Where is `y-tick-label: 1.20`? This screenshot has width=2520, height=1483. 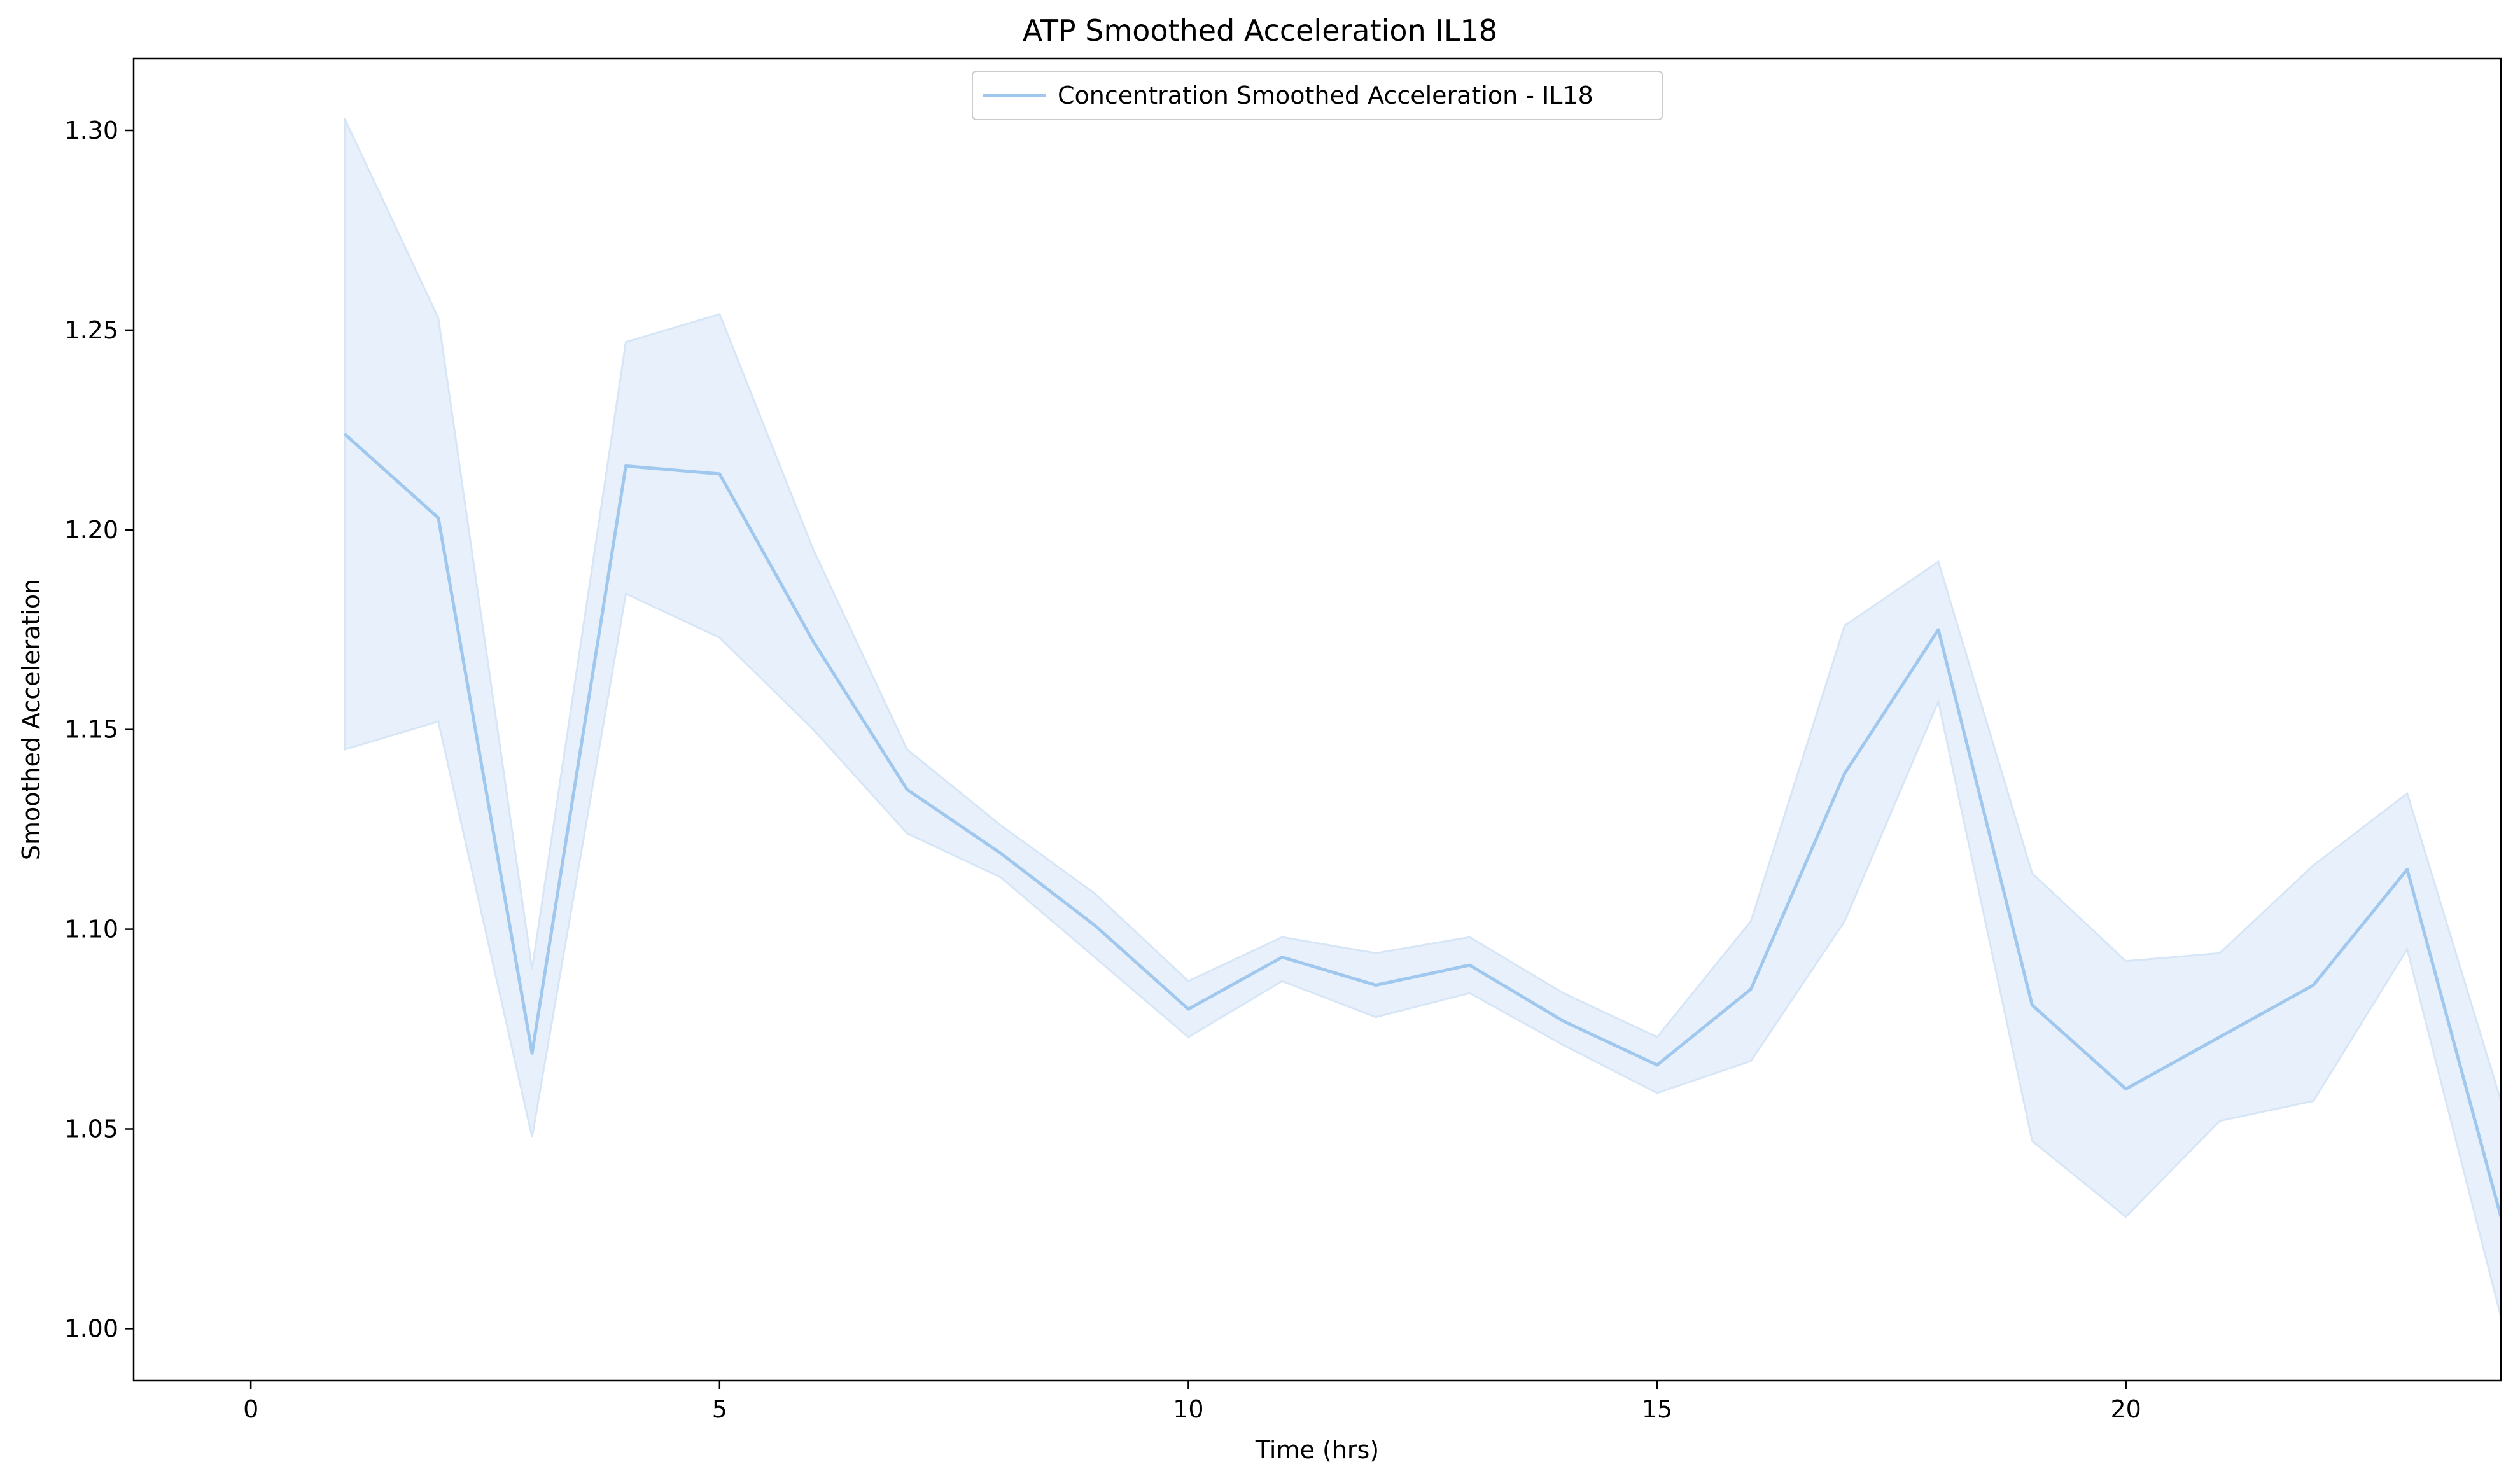
y-tick-label: 1.20 is located at coordinates (91, 530).